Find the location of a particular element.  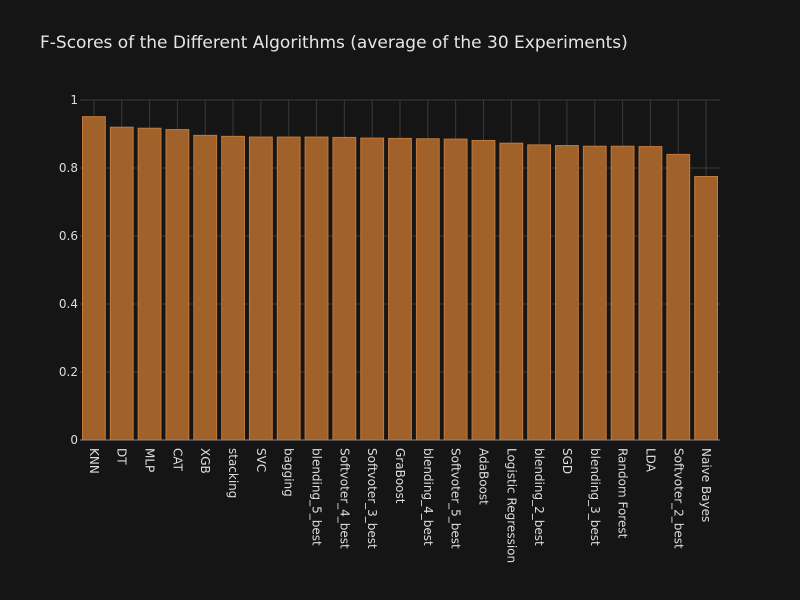

bar-blending-3-best is located at coordinates (594, 293).